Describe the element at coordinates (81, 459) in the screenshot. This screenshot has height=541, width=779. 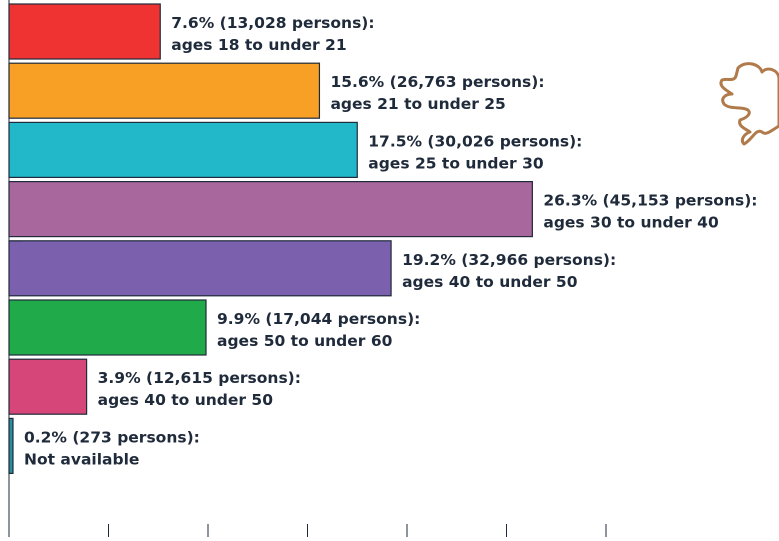
I see `category-label: Not available` at that location.